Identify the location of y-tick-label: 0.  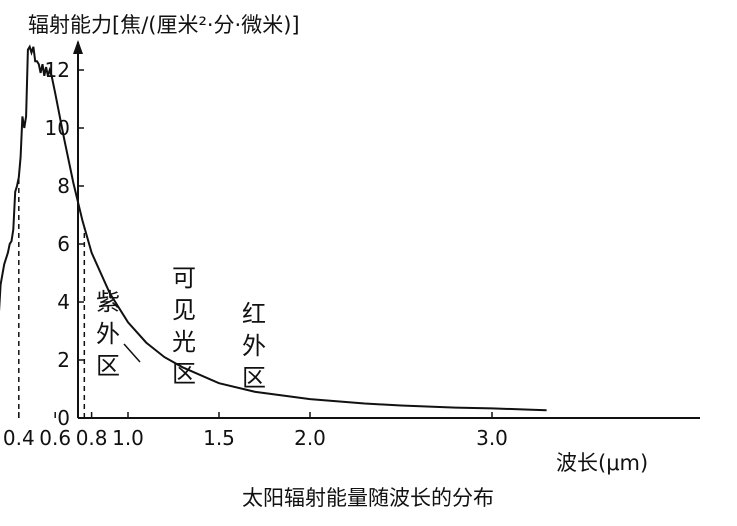
(63, 418).